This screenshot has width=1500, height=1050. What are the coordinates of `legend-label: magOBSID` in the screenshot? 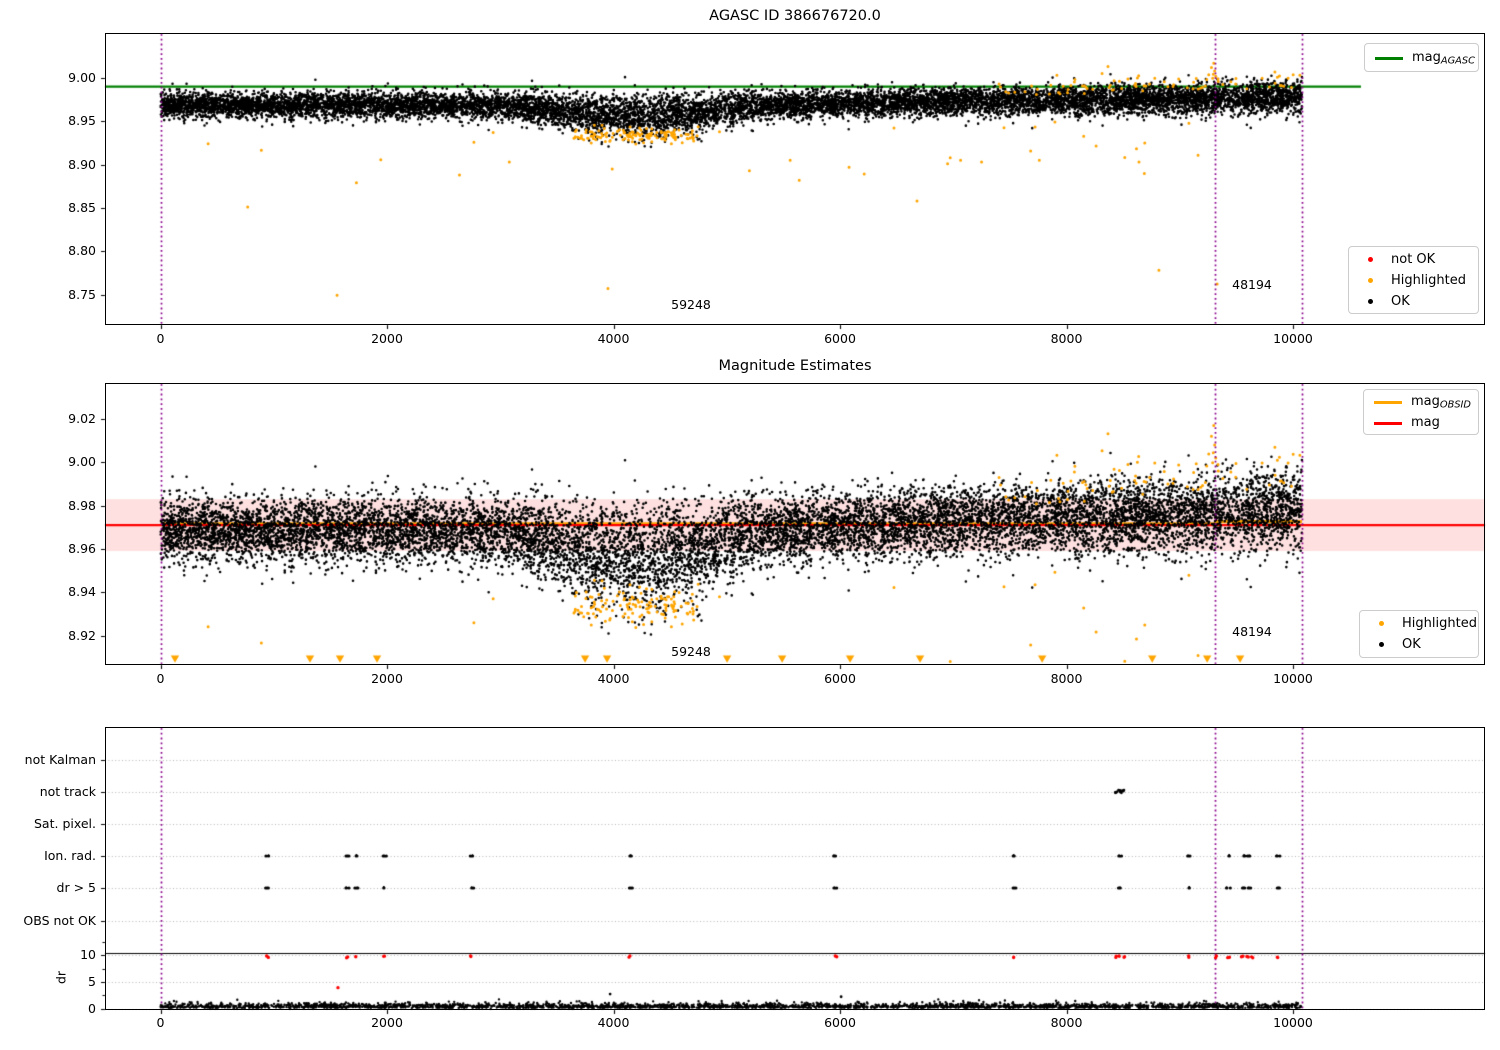 It's located at (1441, 402).